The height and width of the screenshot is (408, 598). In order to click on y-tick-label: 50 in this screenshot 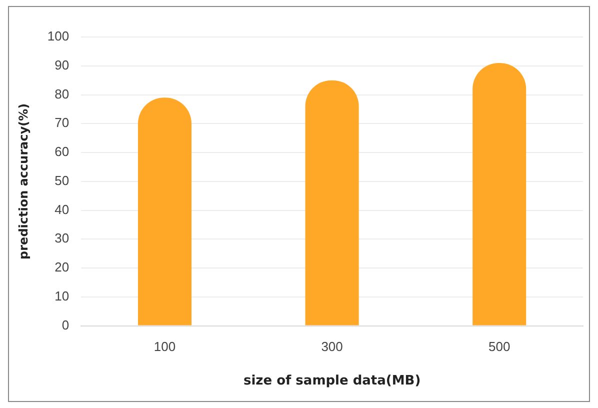, I will do `click(62, 180)`.